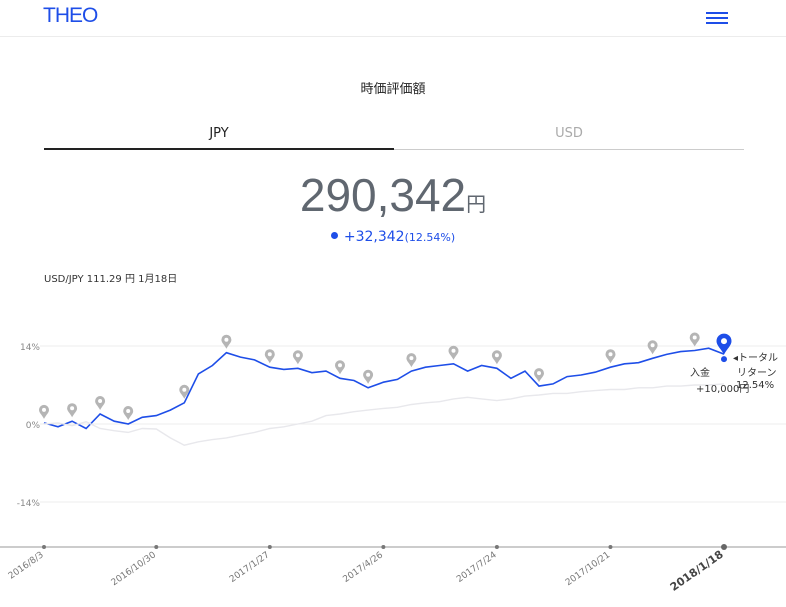  What do you see at coordinates (393, 18) in the screenshot?
I see `app-header: THEO` at bounding box center [393, 18].